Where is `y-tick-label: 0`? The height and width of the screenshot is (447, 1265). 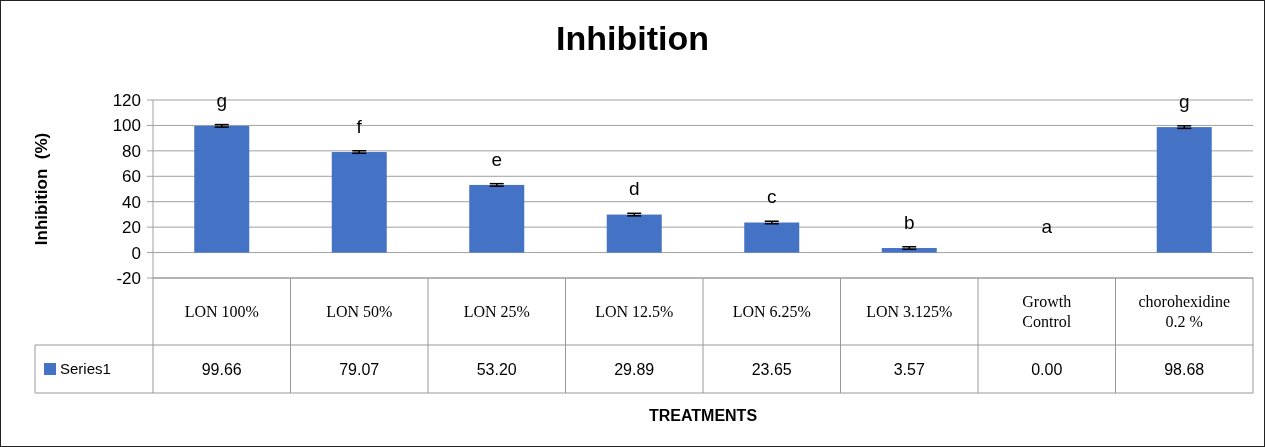 y-tick-label: 0 is located at coordinates (136, 253).